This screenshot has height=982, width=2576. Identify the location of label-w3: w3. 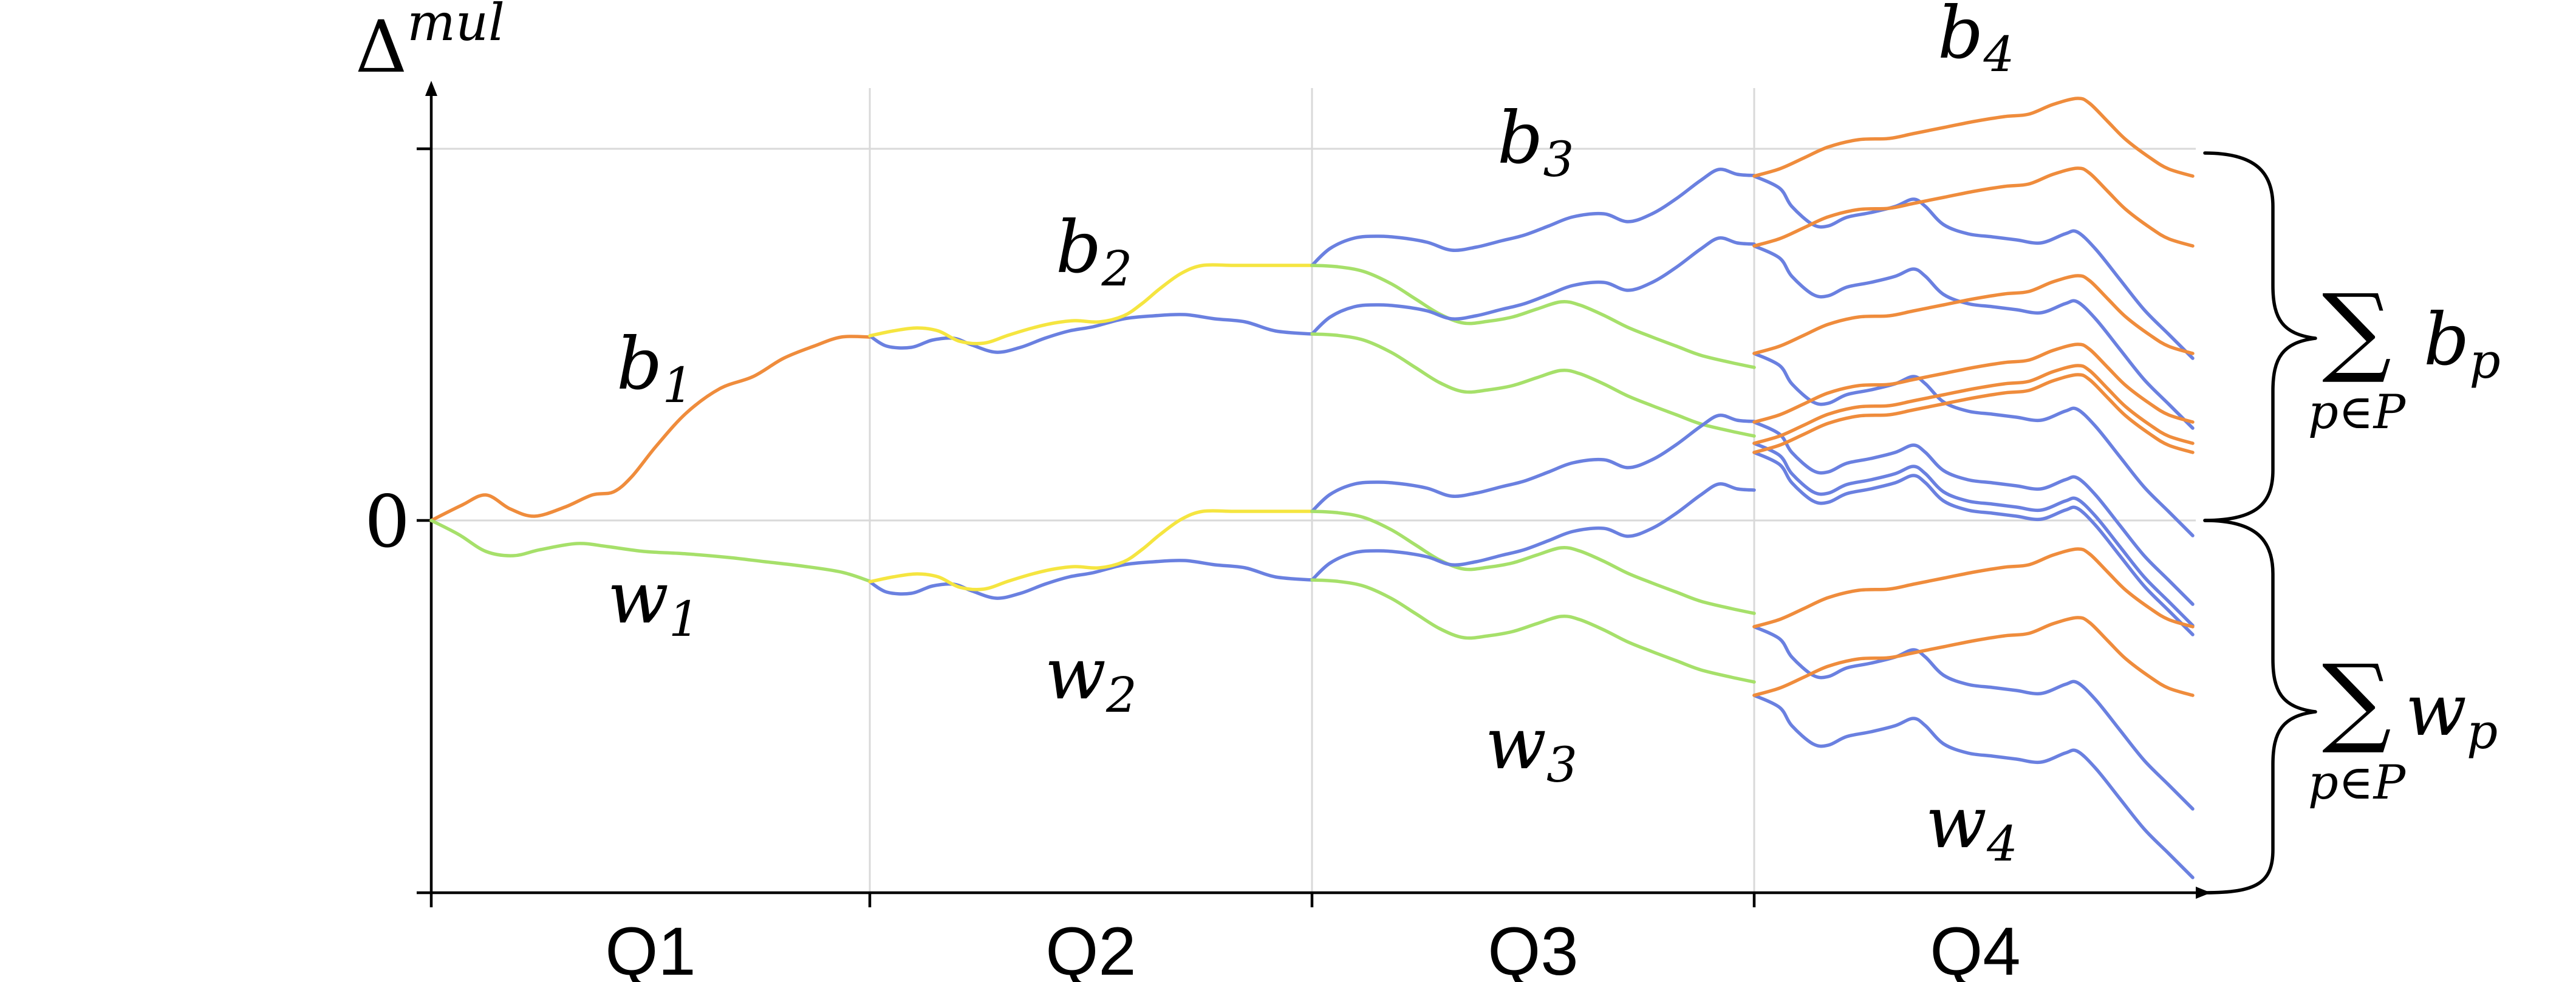
(1531, 747).